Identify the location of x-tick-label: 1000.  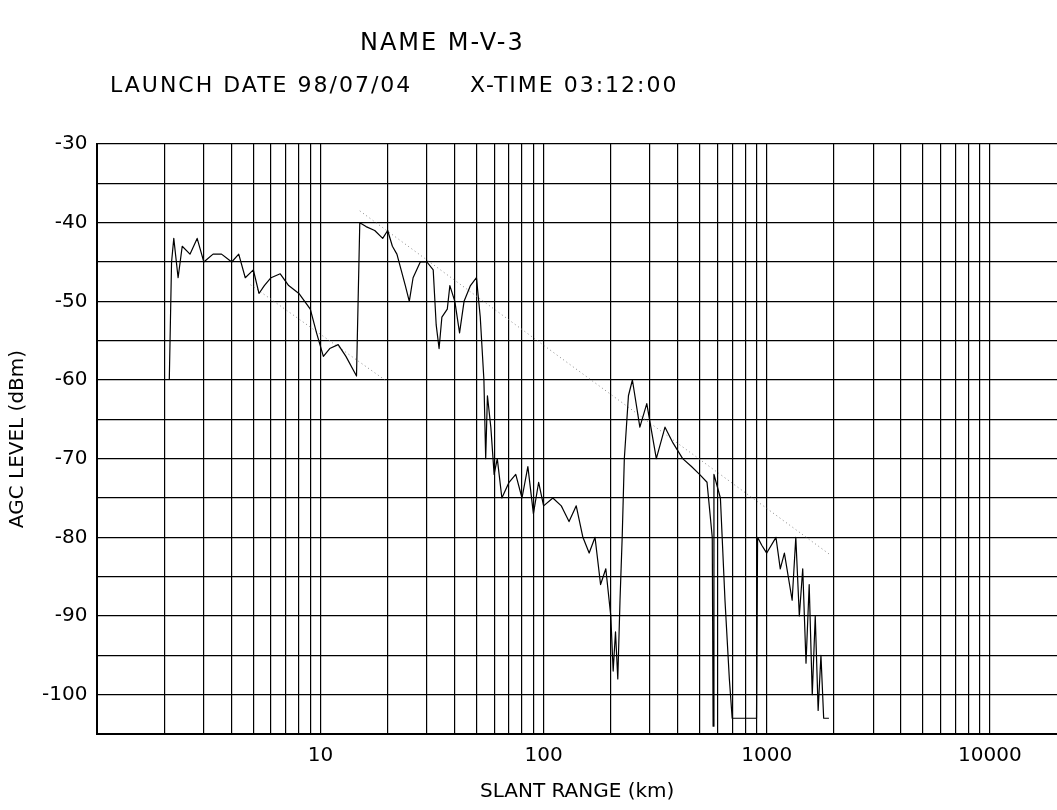
(767, 754).